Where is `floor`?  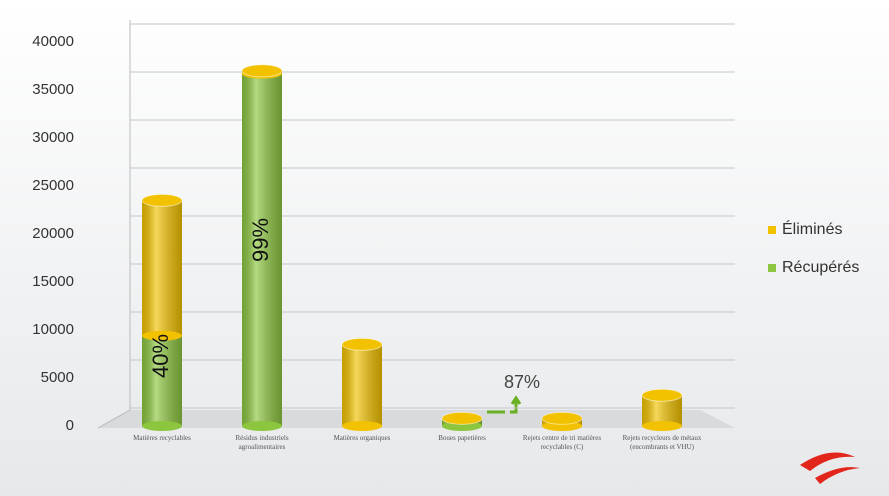 floor is located at coordinates (416, 419).